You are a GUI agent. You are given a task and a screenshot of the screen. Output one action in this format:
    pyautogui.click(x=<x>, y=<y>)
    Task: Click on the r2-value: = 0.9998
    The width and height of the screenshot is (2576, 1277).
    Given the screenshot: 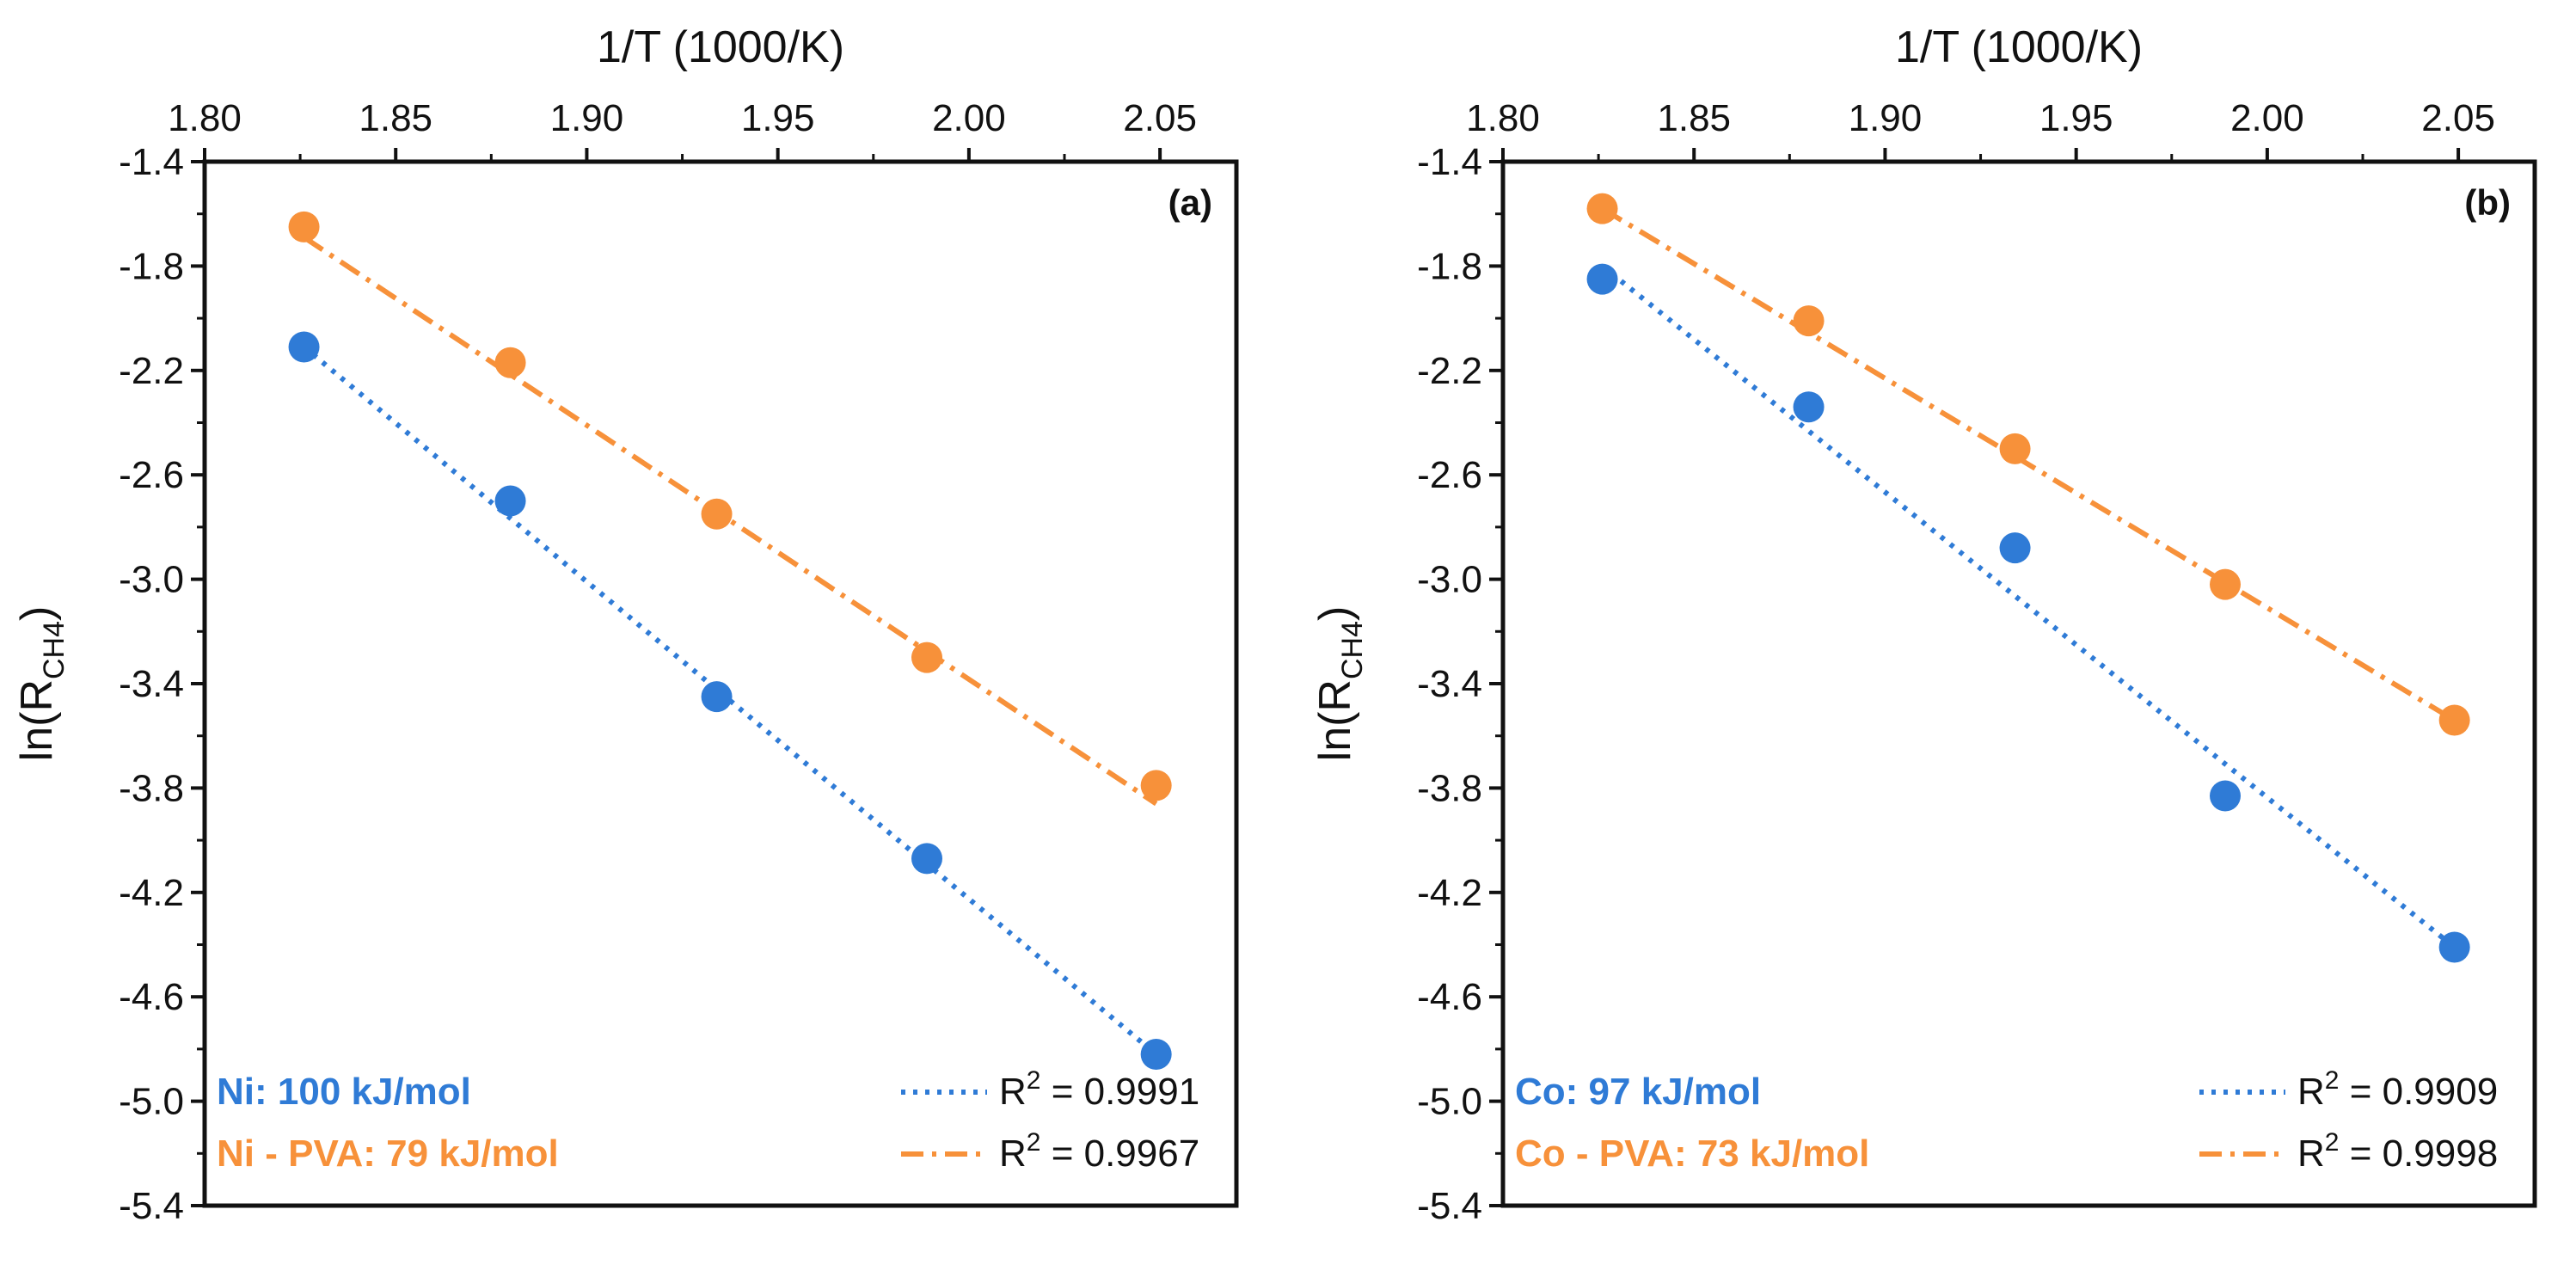 What is the action you would take?
    pyautogui.click(x=2418, y=1154)
    